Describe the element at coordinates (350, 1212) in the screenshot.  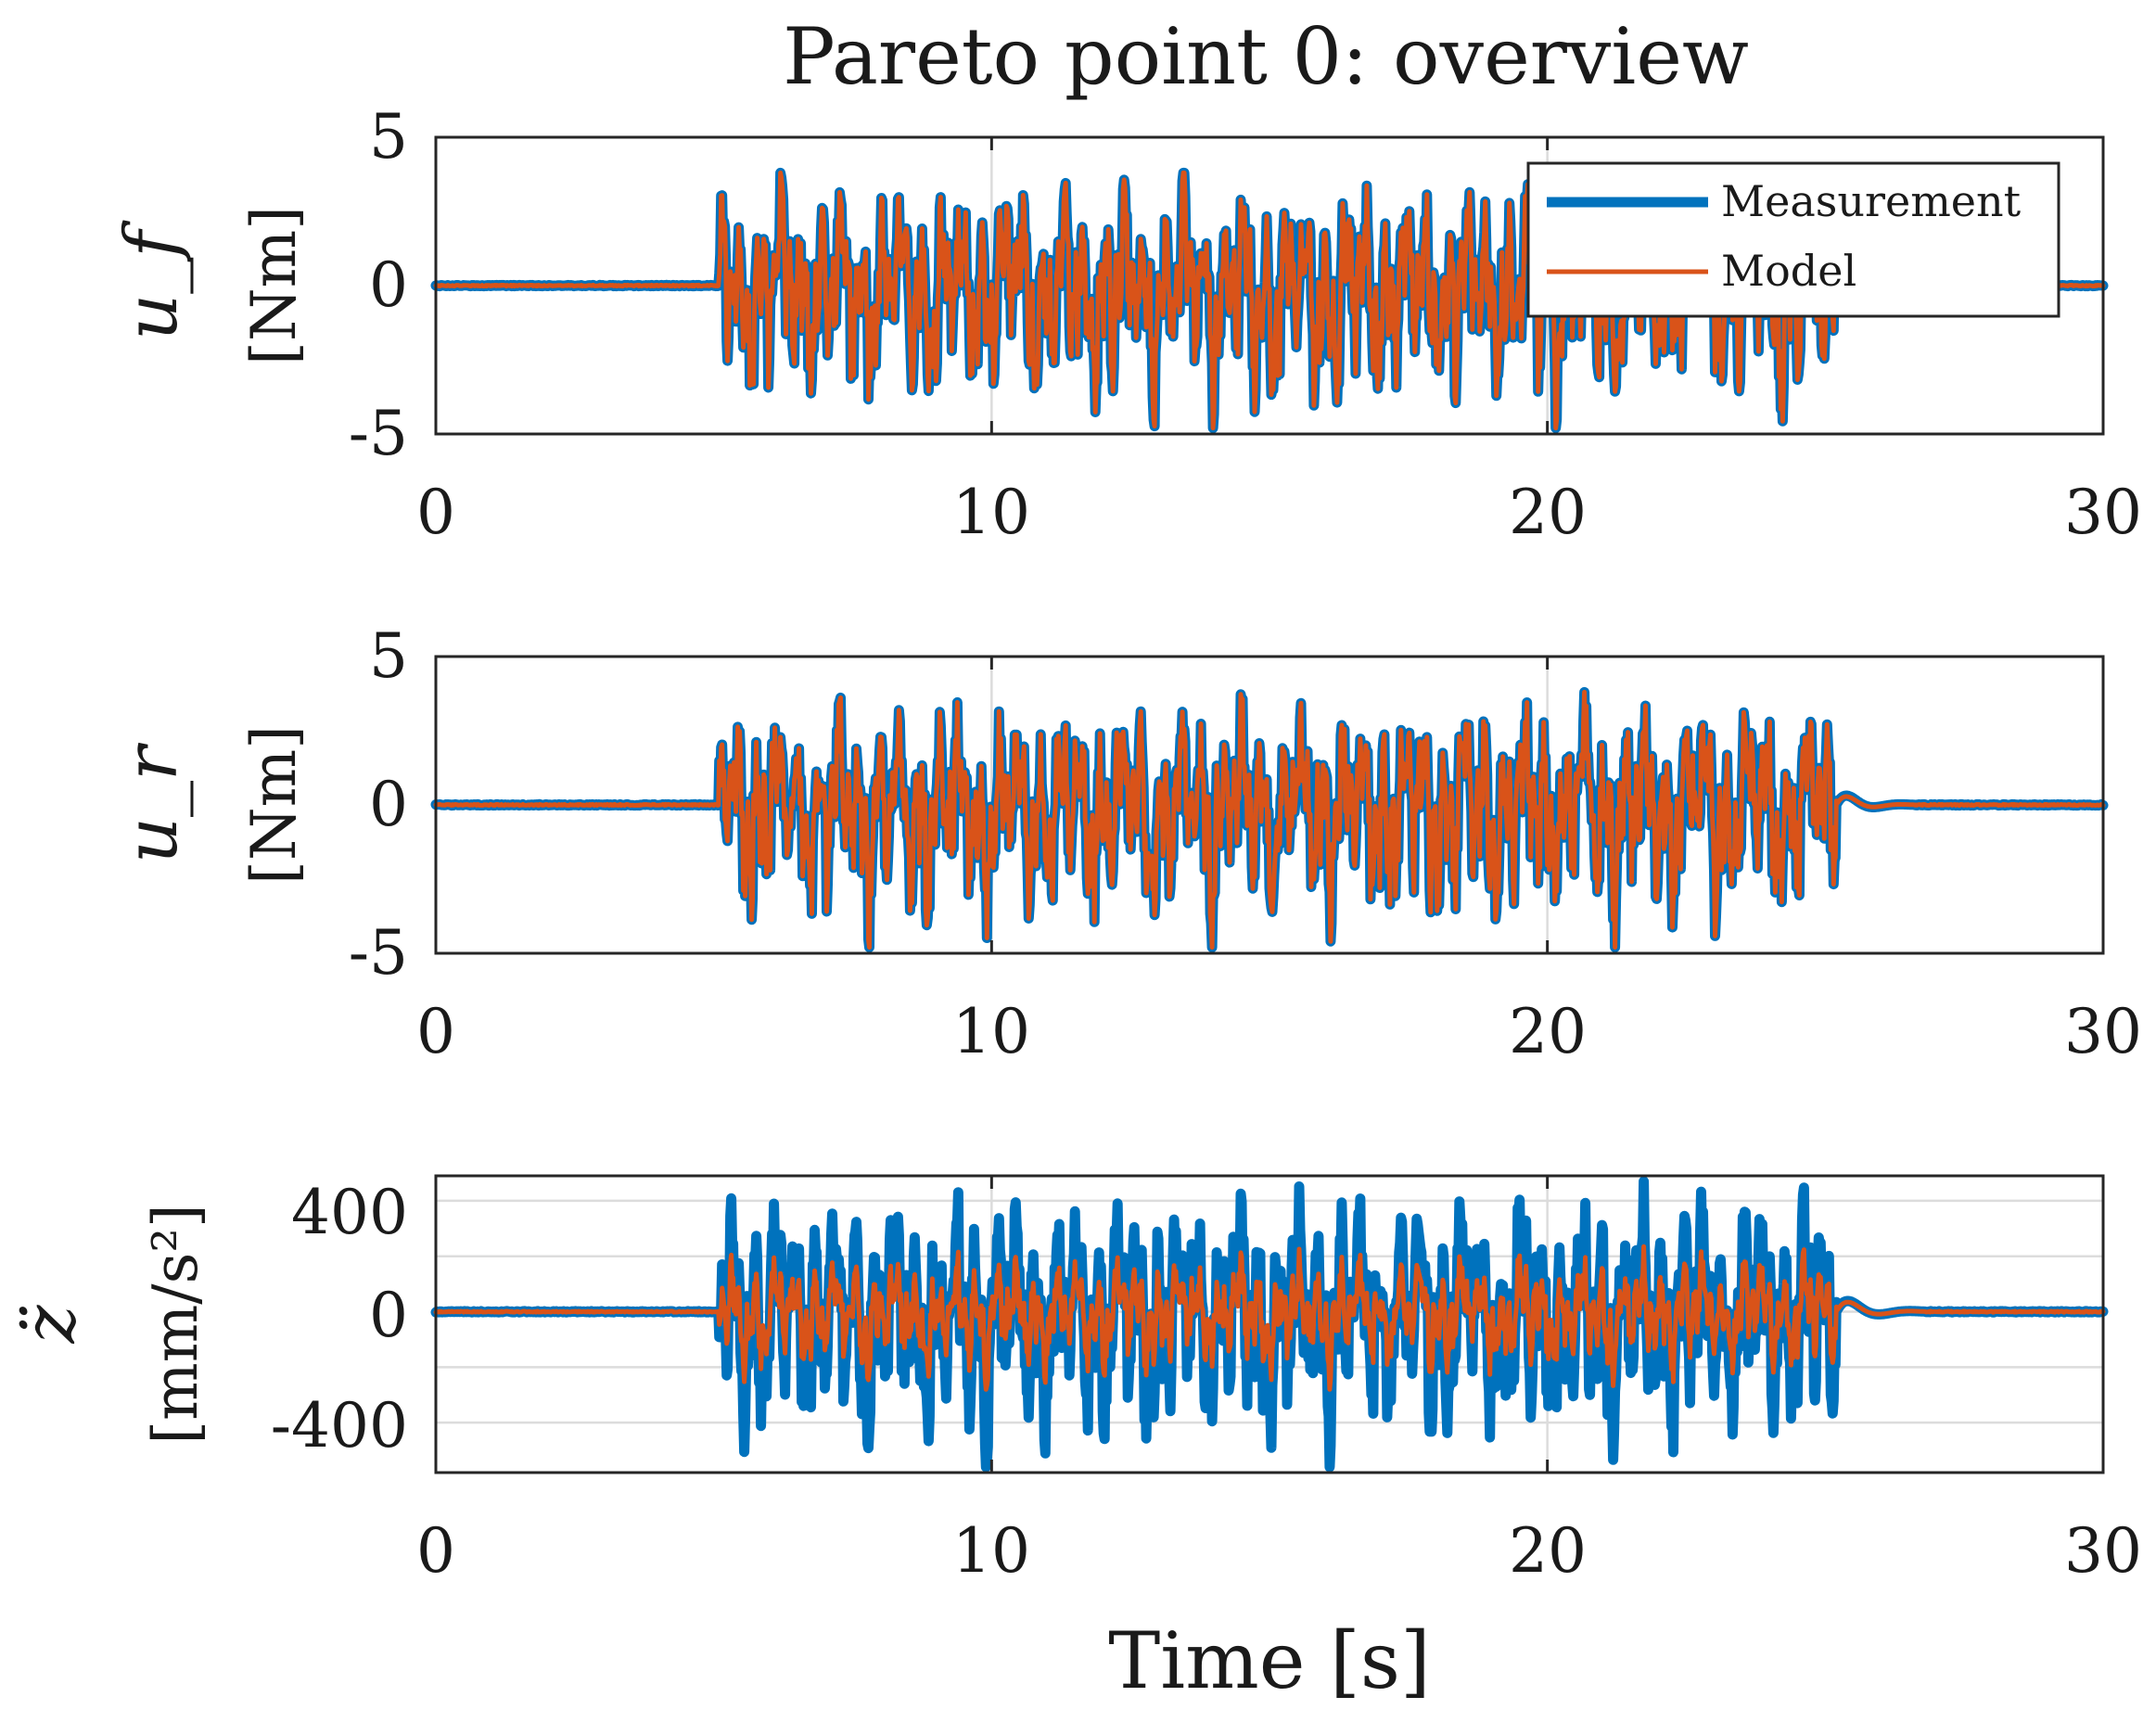
I see `ytick-zdd-400: 400` at that location.